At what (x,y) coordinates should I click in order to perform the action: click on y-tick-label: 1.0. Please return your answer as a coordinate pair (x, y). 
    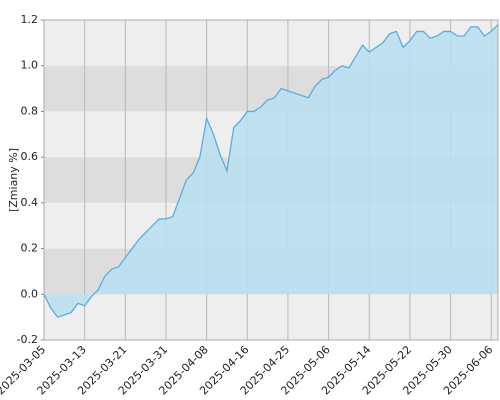
    Looking at the image, I should click on (30, 65).